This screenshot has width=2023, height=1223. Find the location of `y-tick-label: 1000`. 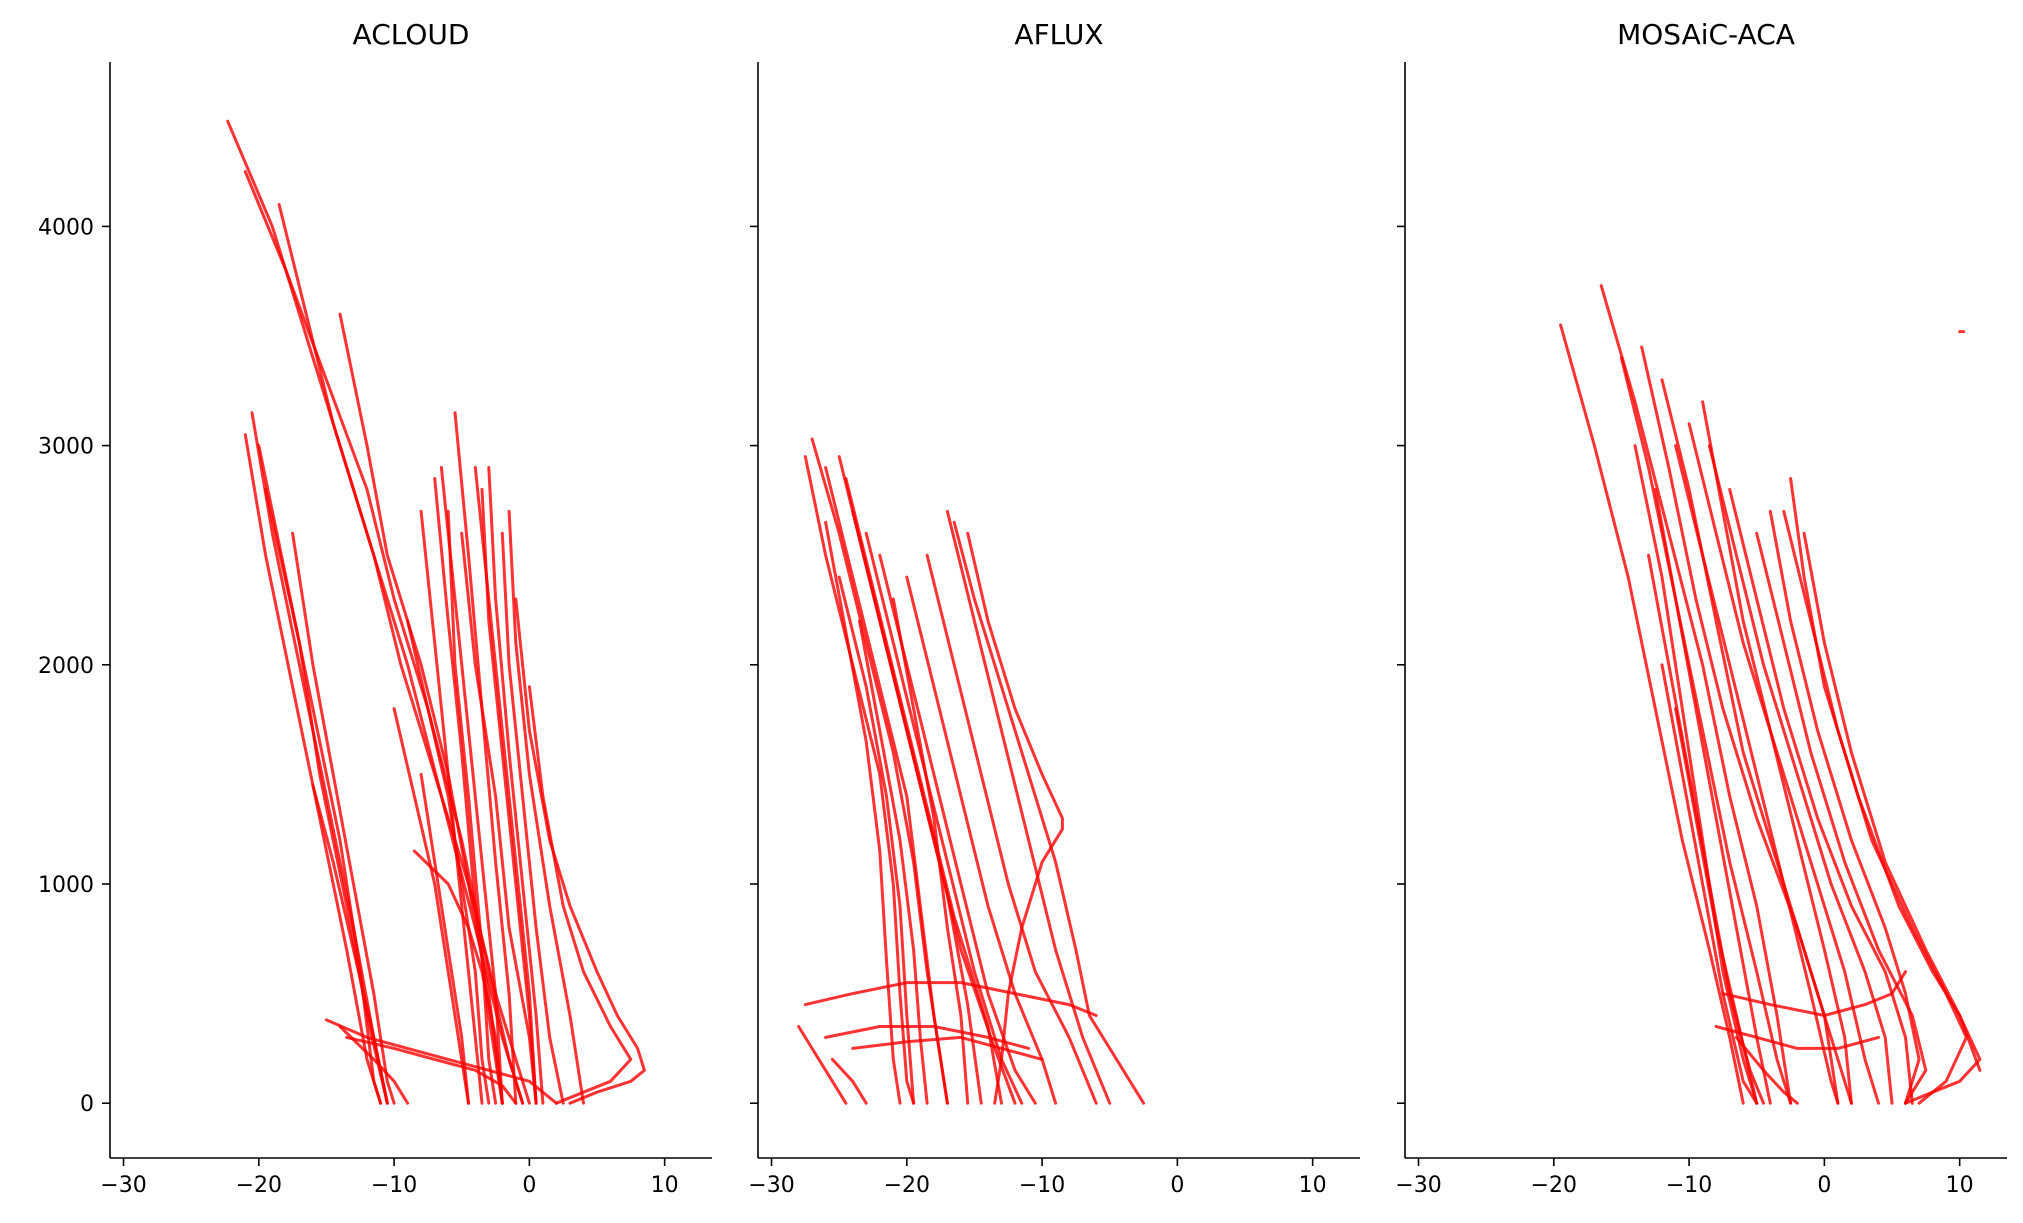

y-tick-label: 1000 is located at coordinates (66, 885).